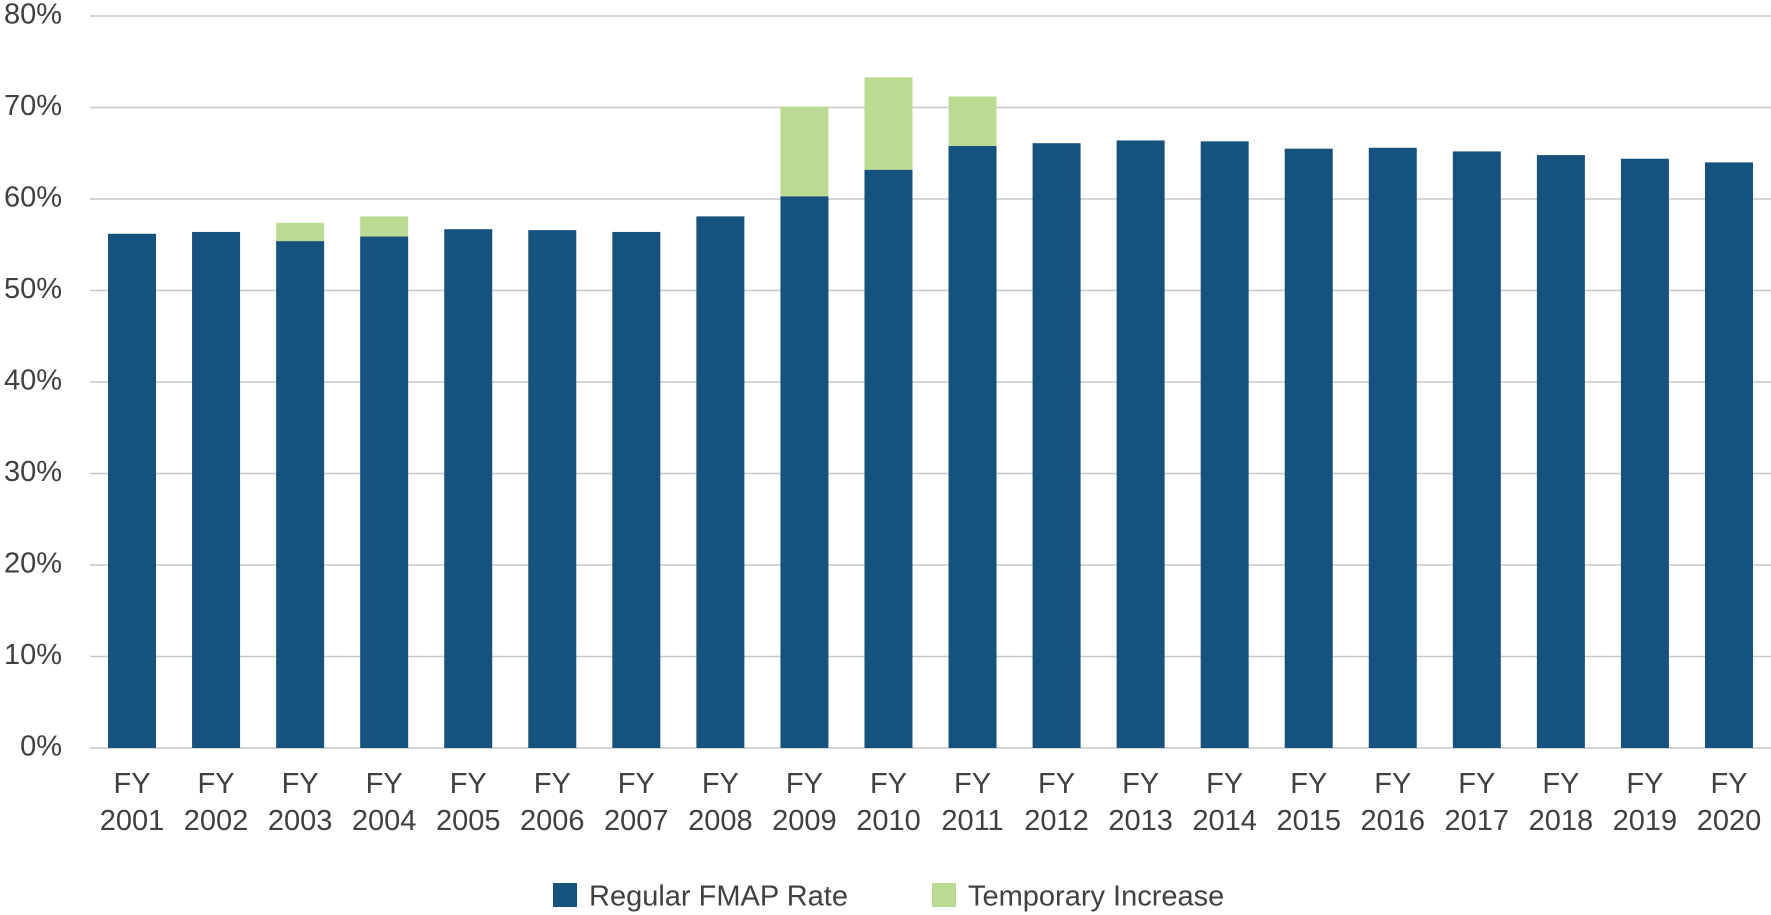  What do you see at coordinates (636, 802) in the screenshot?
I see `x-tick-label: FY 2007` at bounding box center [636, 802].